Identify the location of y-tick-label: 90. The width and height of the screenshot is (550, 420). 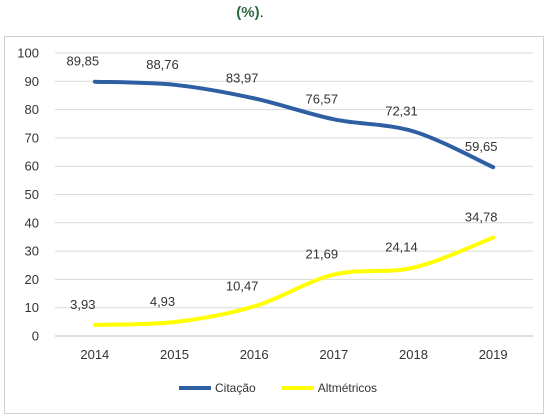
(32, 81).